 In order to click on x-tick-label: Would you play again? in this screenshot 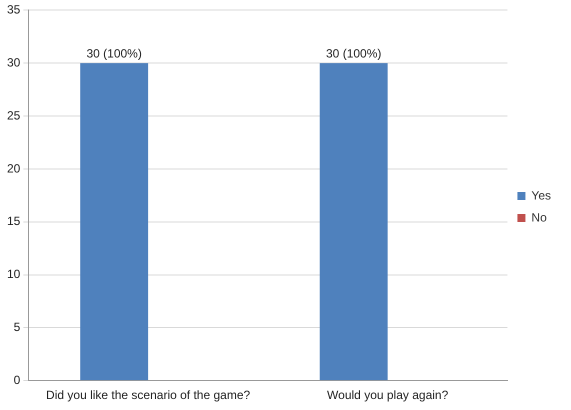, I will do `click(388, 395)`.